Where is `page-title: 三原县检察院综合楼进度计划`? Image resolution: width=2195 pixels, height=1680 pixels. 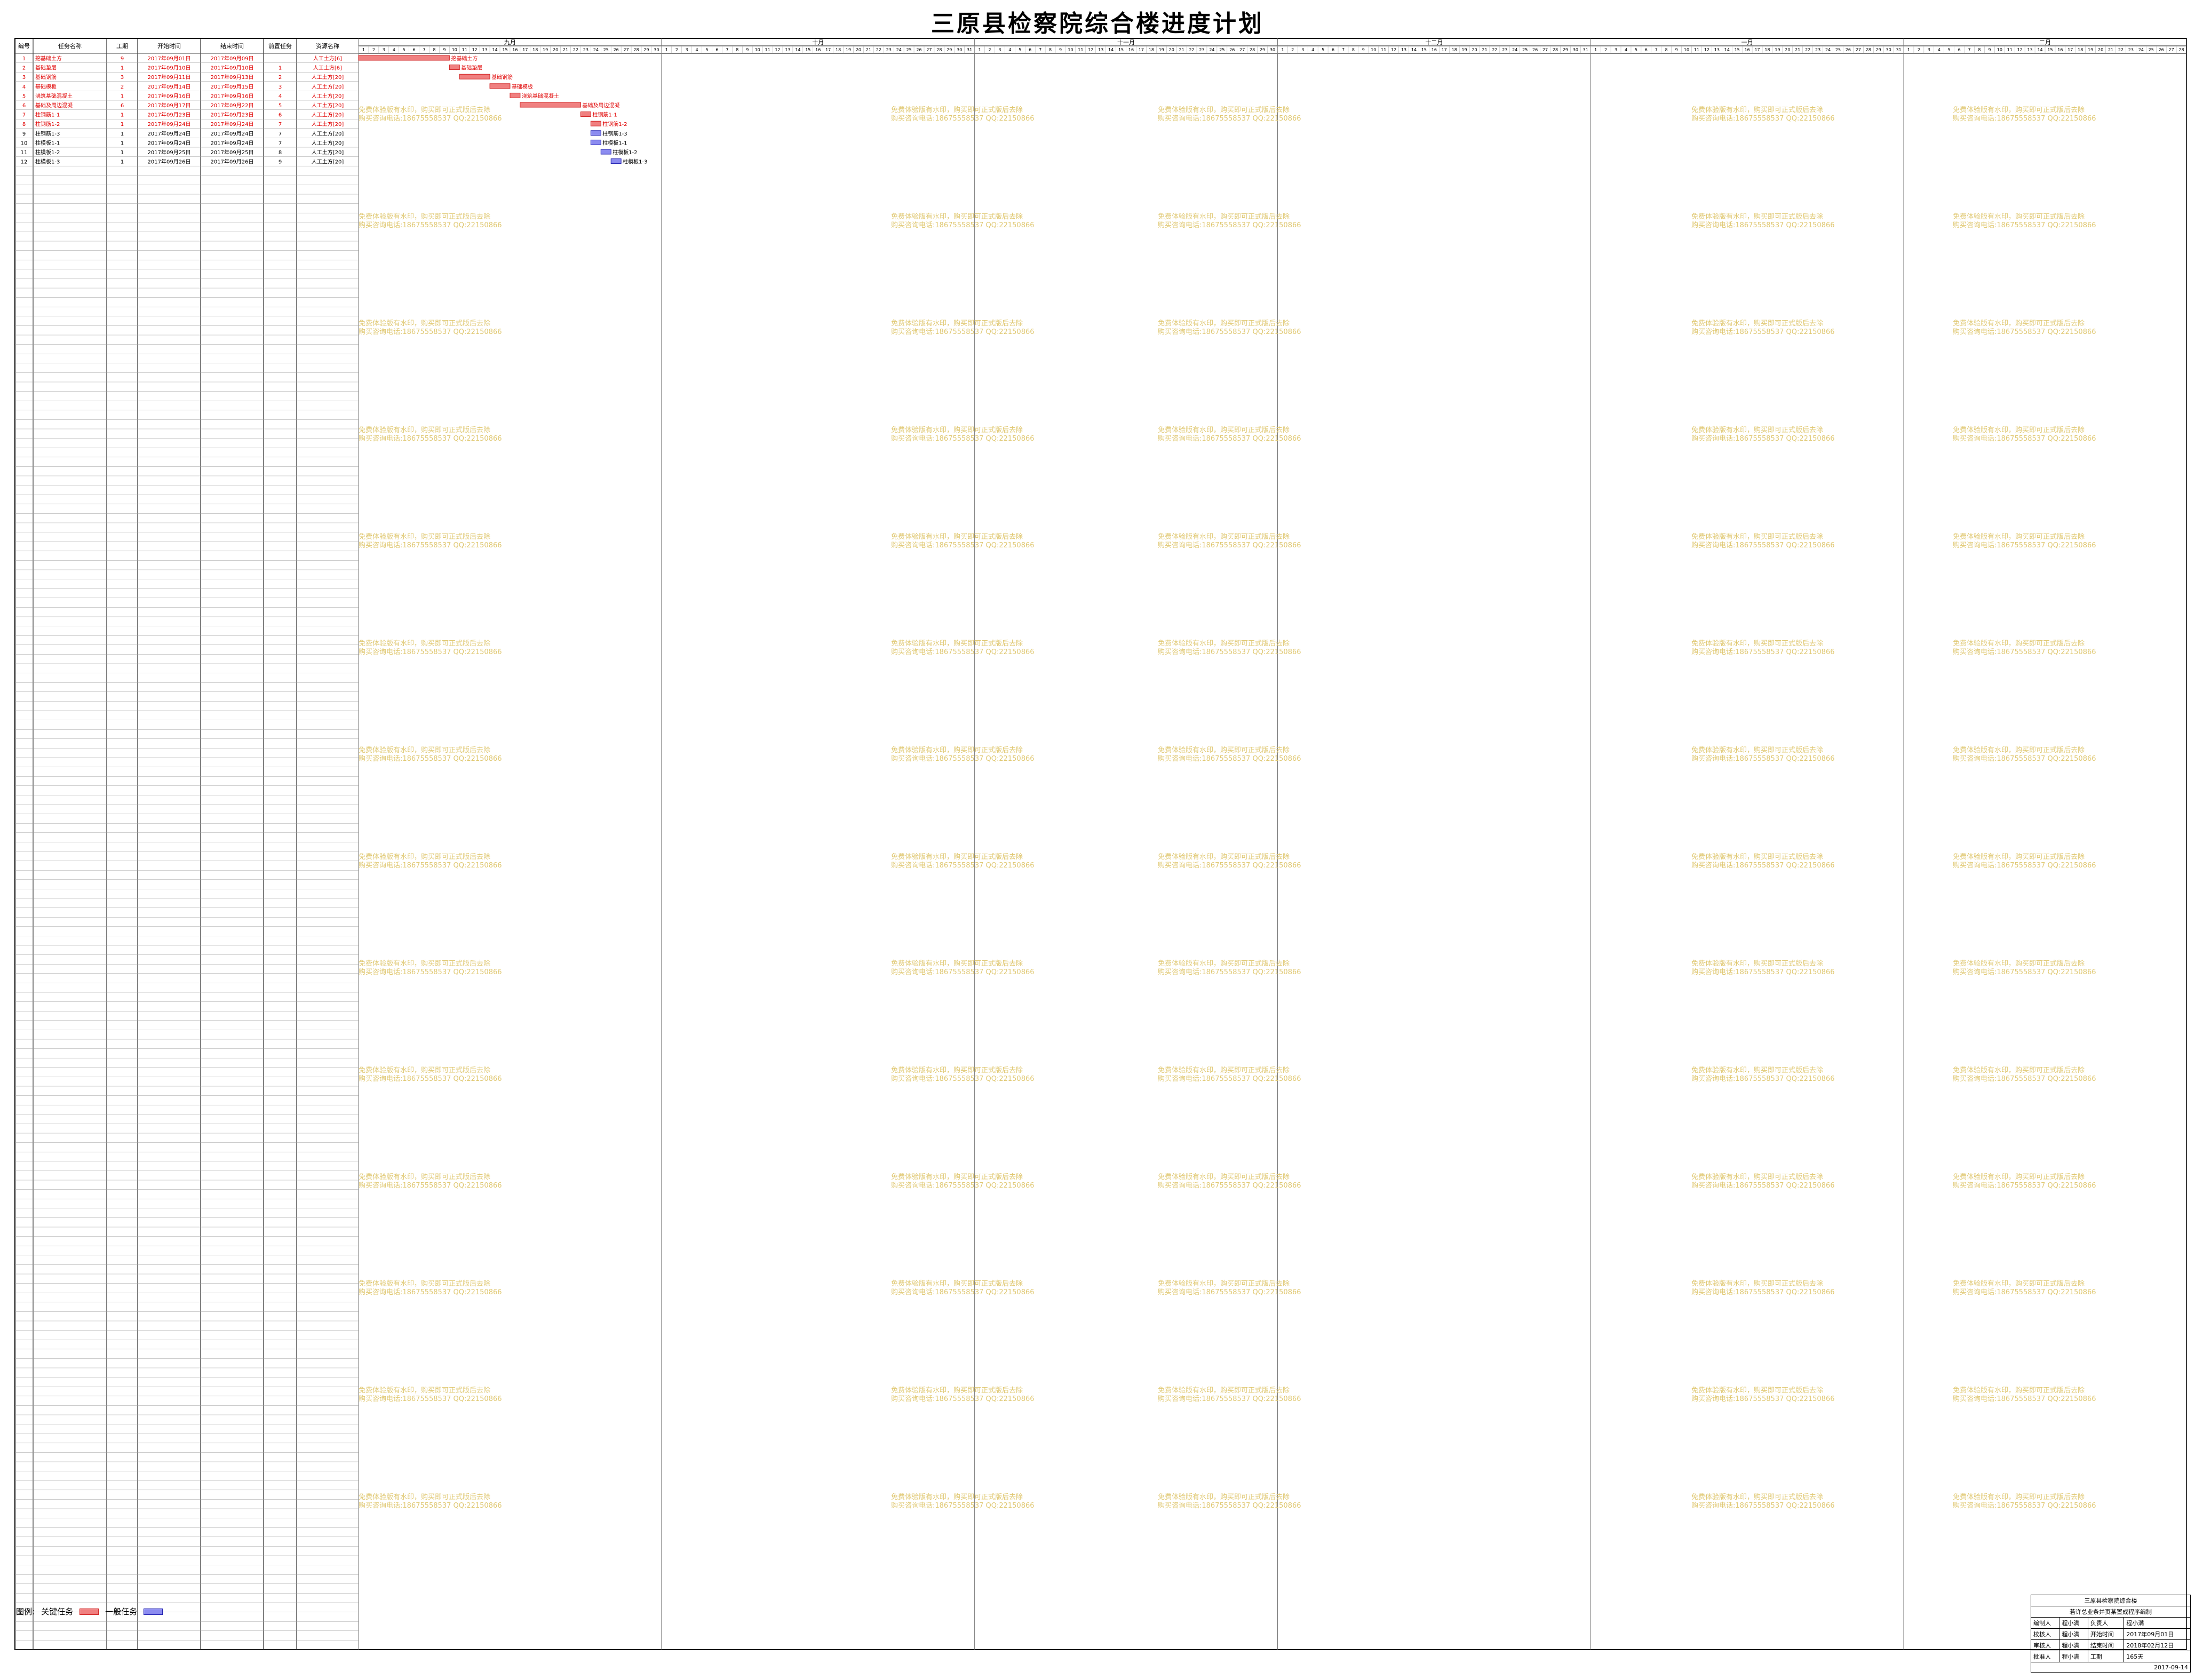 page-title: 三原县检察院综合楼进度计划 is located at coordinates (1097, 23).